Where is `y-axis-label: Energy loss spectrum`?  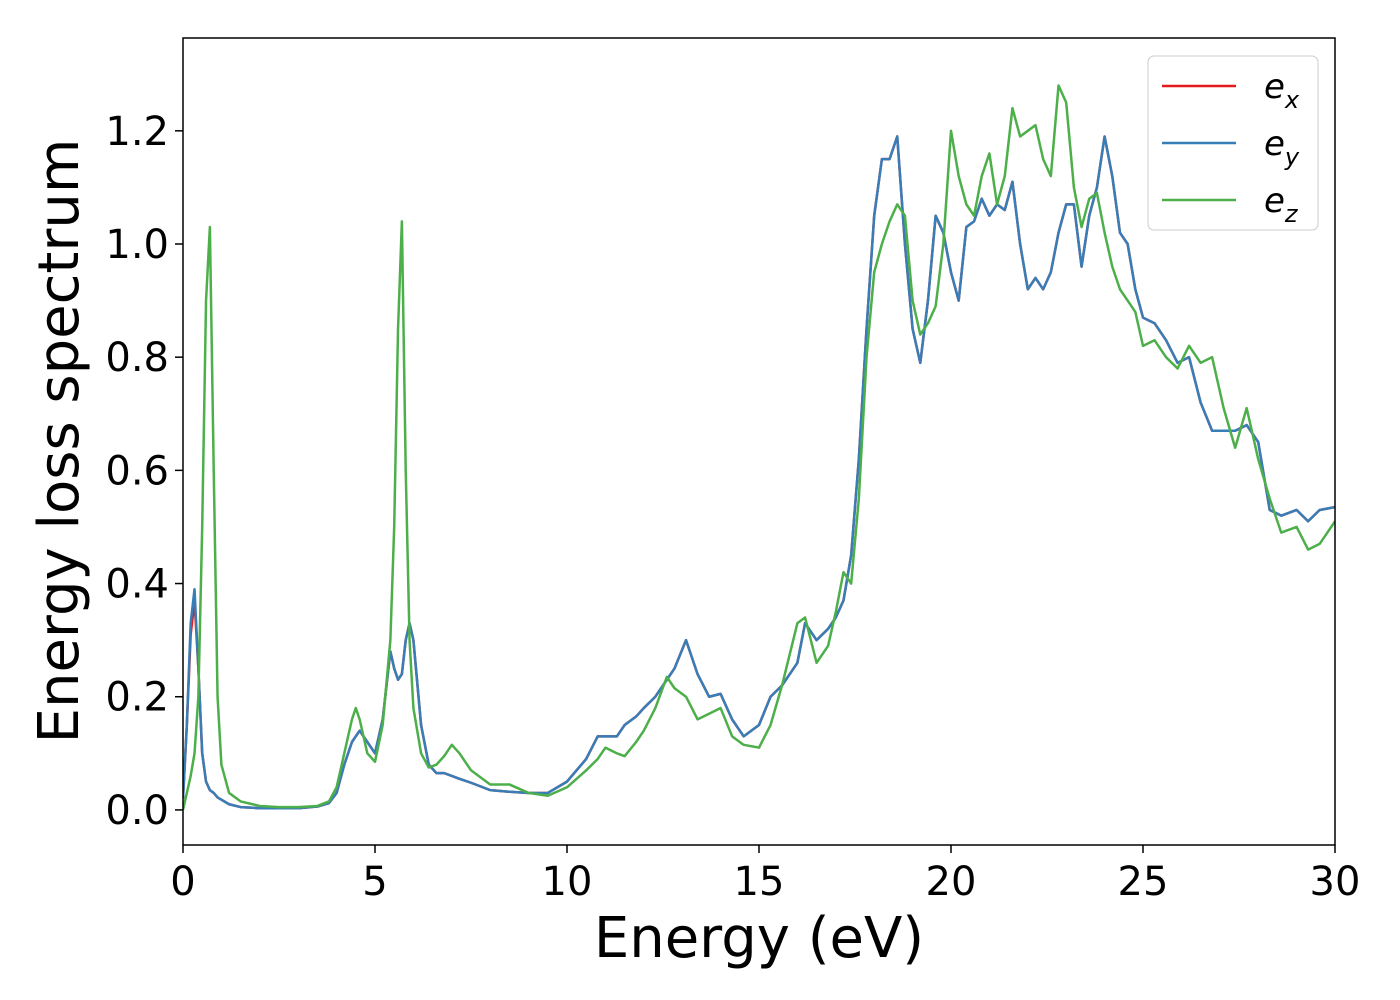 y-axis-label: Energy loss spectrum is located at coordinates (59, 441).